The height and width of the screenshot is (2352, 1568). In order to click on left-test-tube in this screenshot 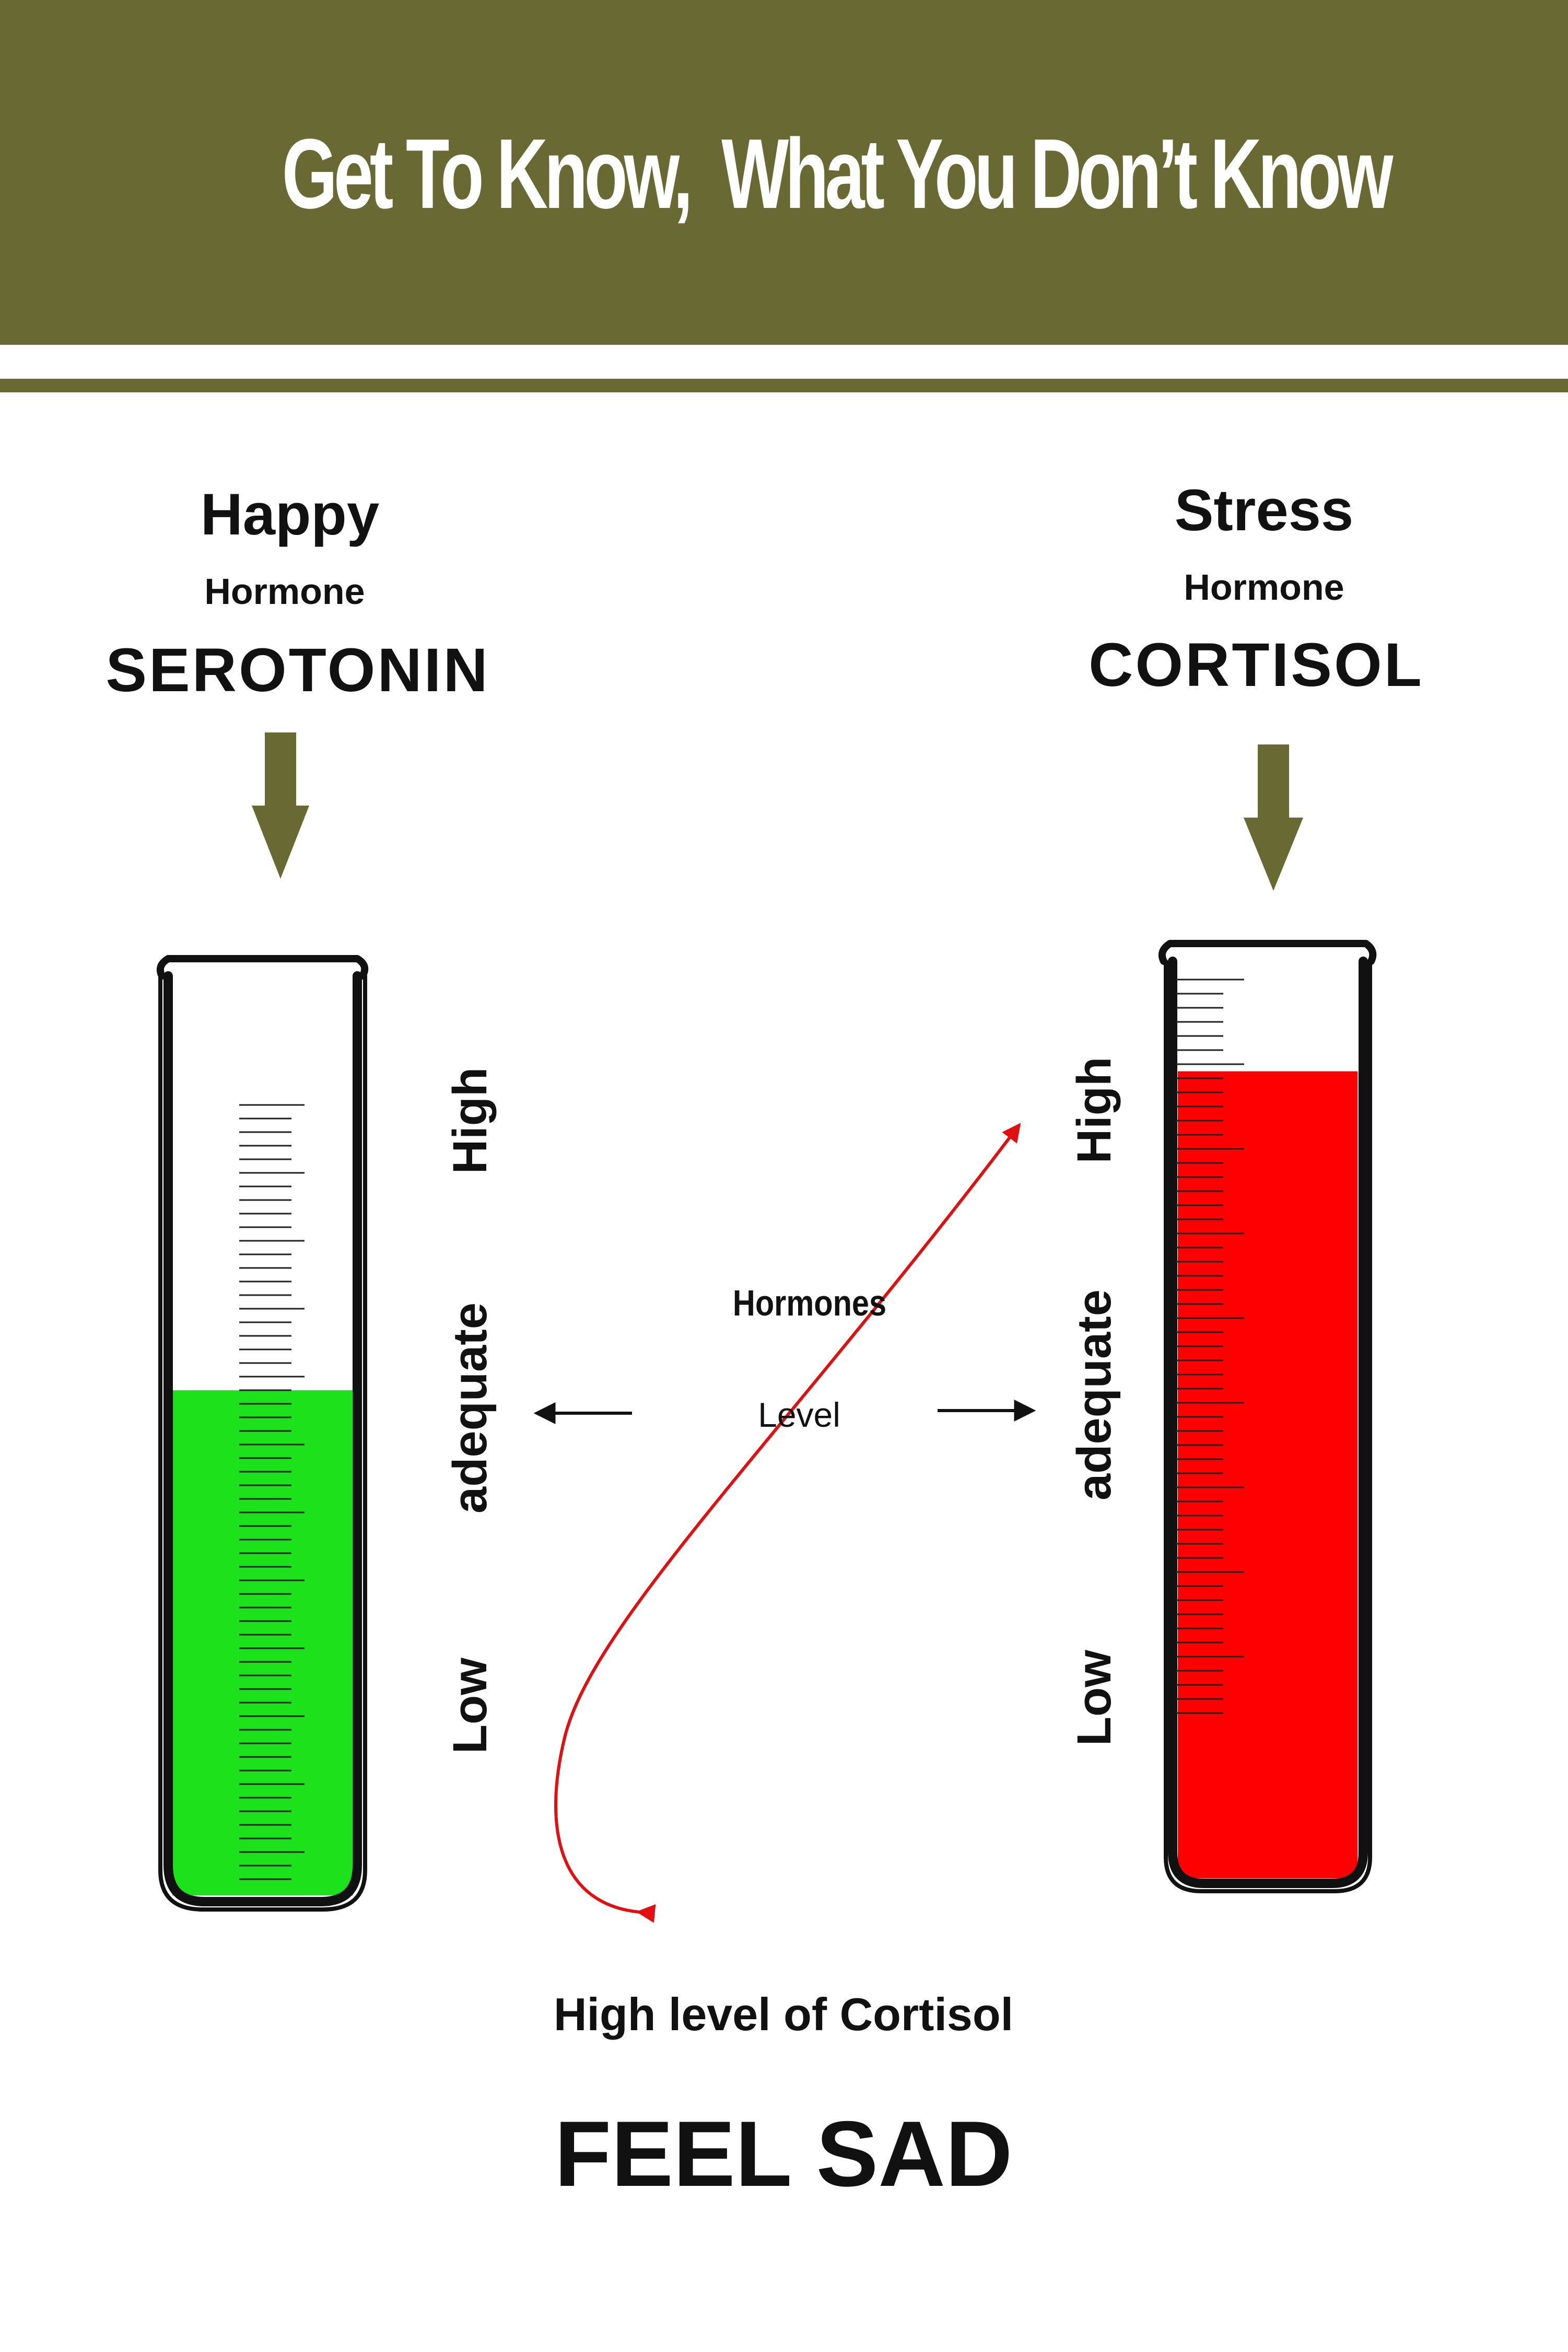, I will do `click(263, 1434)`.